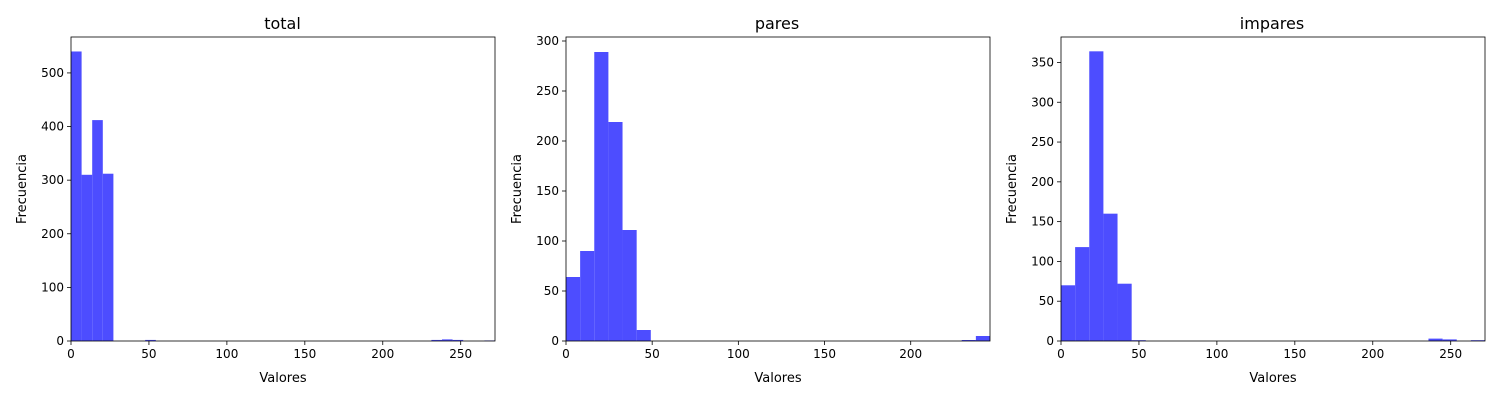  What do you see at coordinates (777, 23) in the screenshot?
I see `panel-pares-title: pares` at bounding box center [777, 23].